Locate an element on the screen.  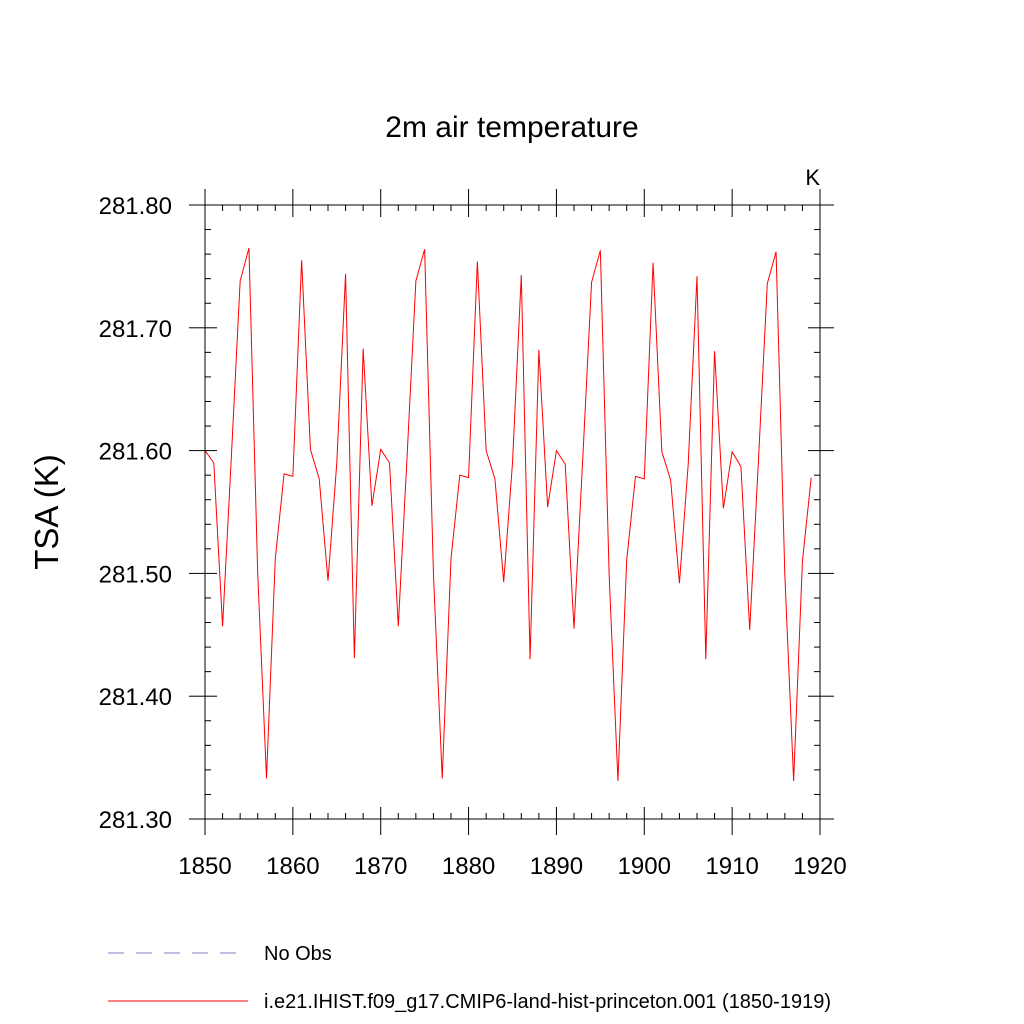
chart-title: 2m air temperature is located at coordinates (511, 127).